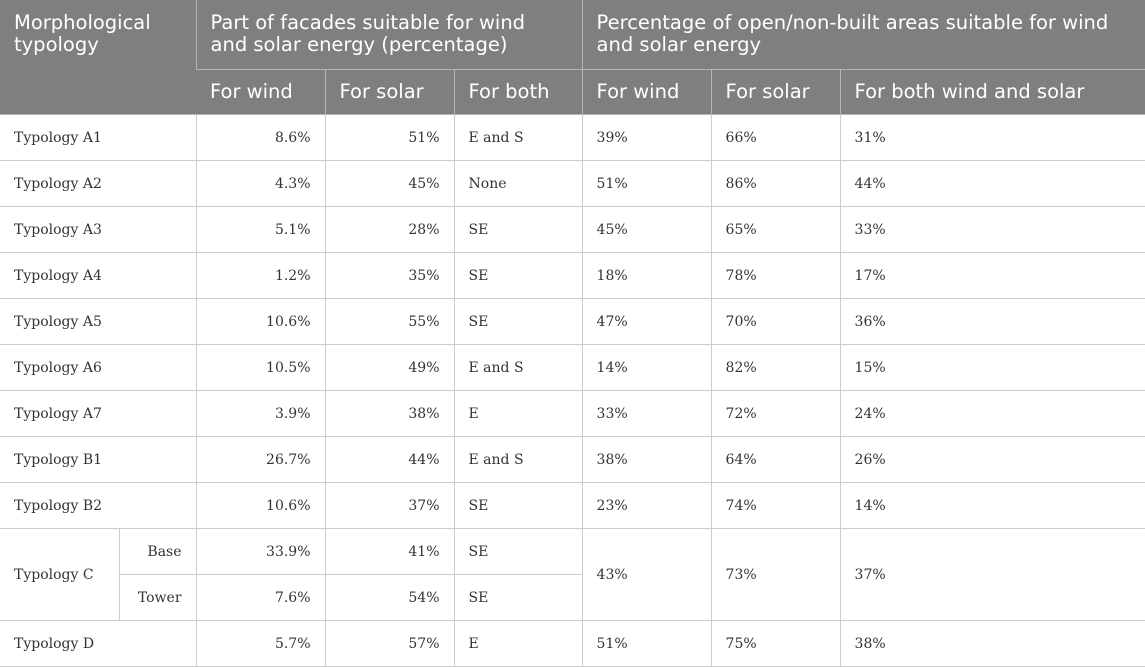  Describe the element at coordinates (646, 229) in the screenshot. I see `open-wind-value: 45%` at that location.